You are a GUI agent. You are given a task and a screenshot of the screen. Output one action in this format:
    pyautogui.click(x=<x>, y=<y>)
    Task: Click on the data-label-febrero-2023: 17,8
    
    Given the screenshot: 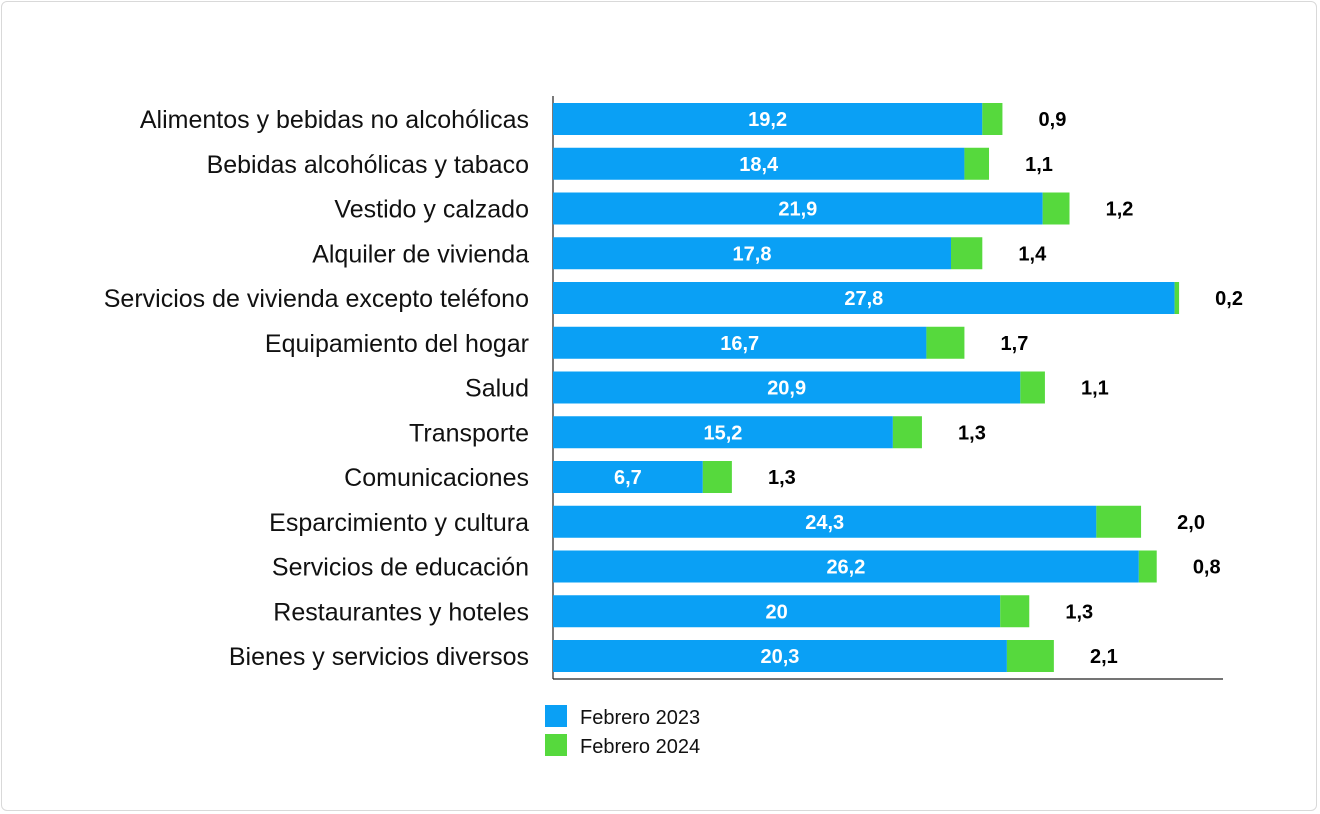 What is the action you would take?
    pyautogui.click(x=752, y=254)
    